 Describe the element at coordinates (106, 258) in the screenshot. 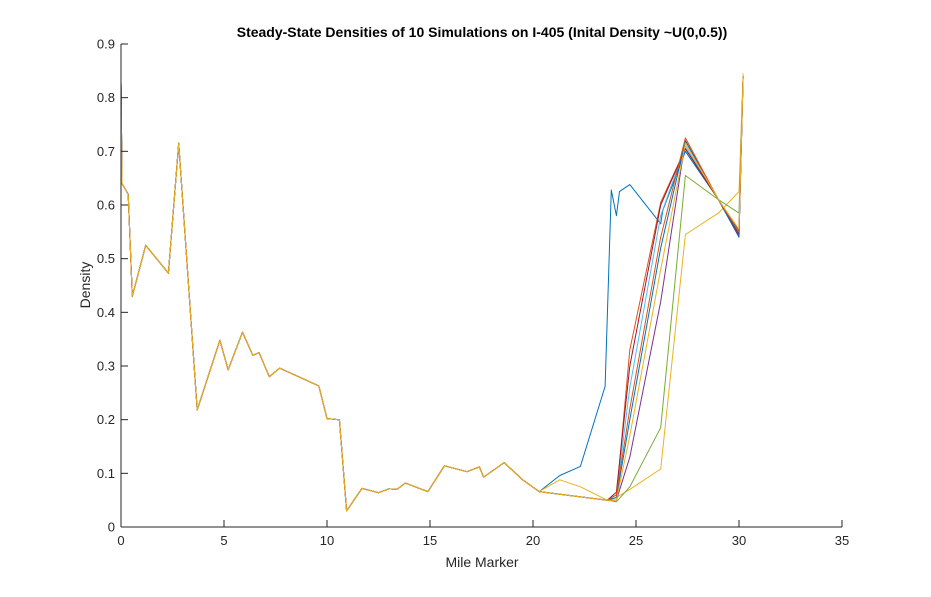

I see `y-tick-label: 0.5` at that location.